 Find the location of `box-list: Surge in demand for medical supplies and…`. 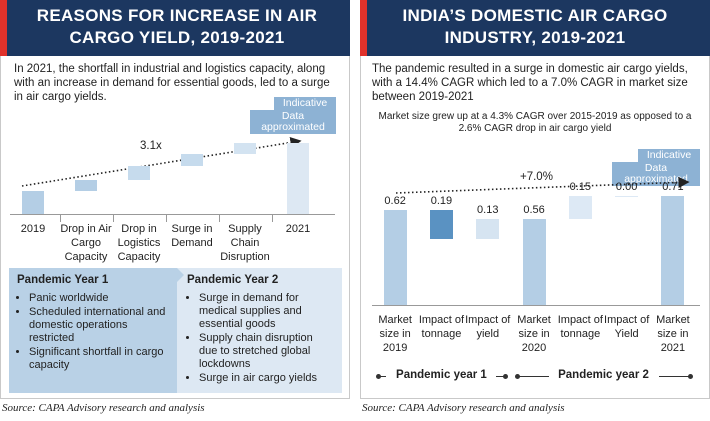

box-list: Surge in demand for medical supplies and… is located at coordinates (260, 338).